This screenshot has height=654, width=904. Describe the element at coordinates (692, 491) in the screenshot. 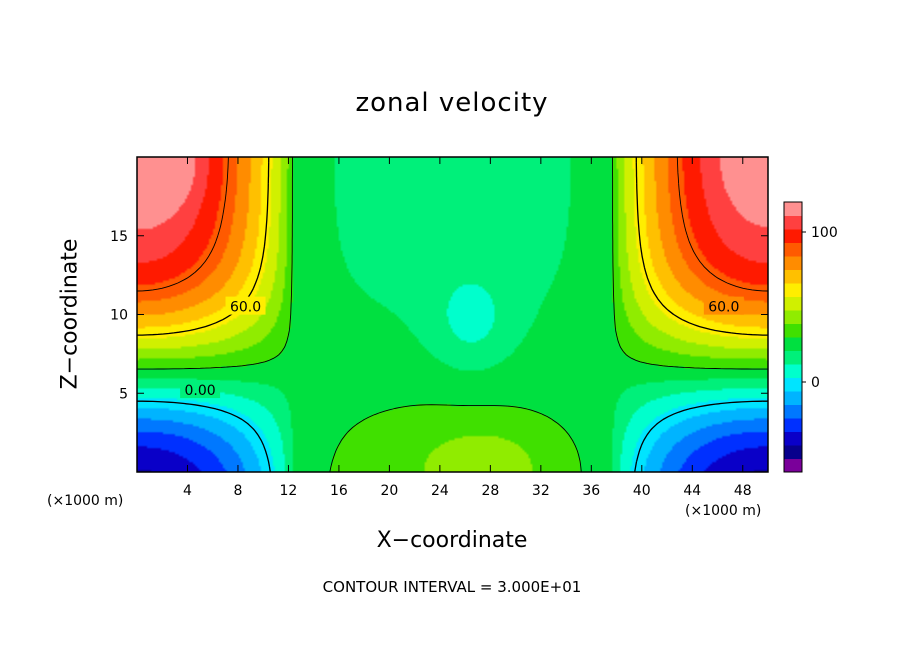

I see `x-tick-label: 44` at that location.